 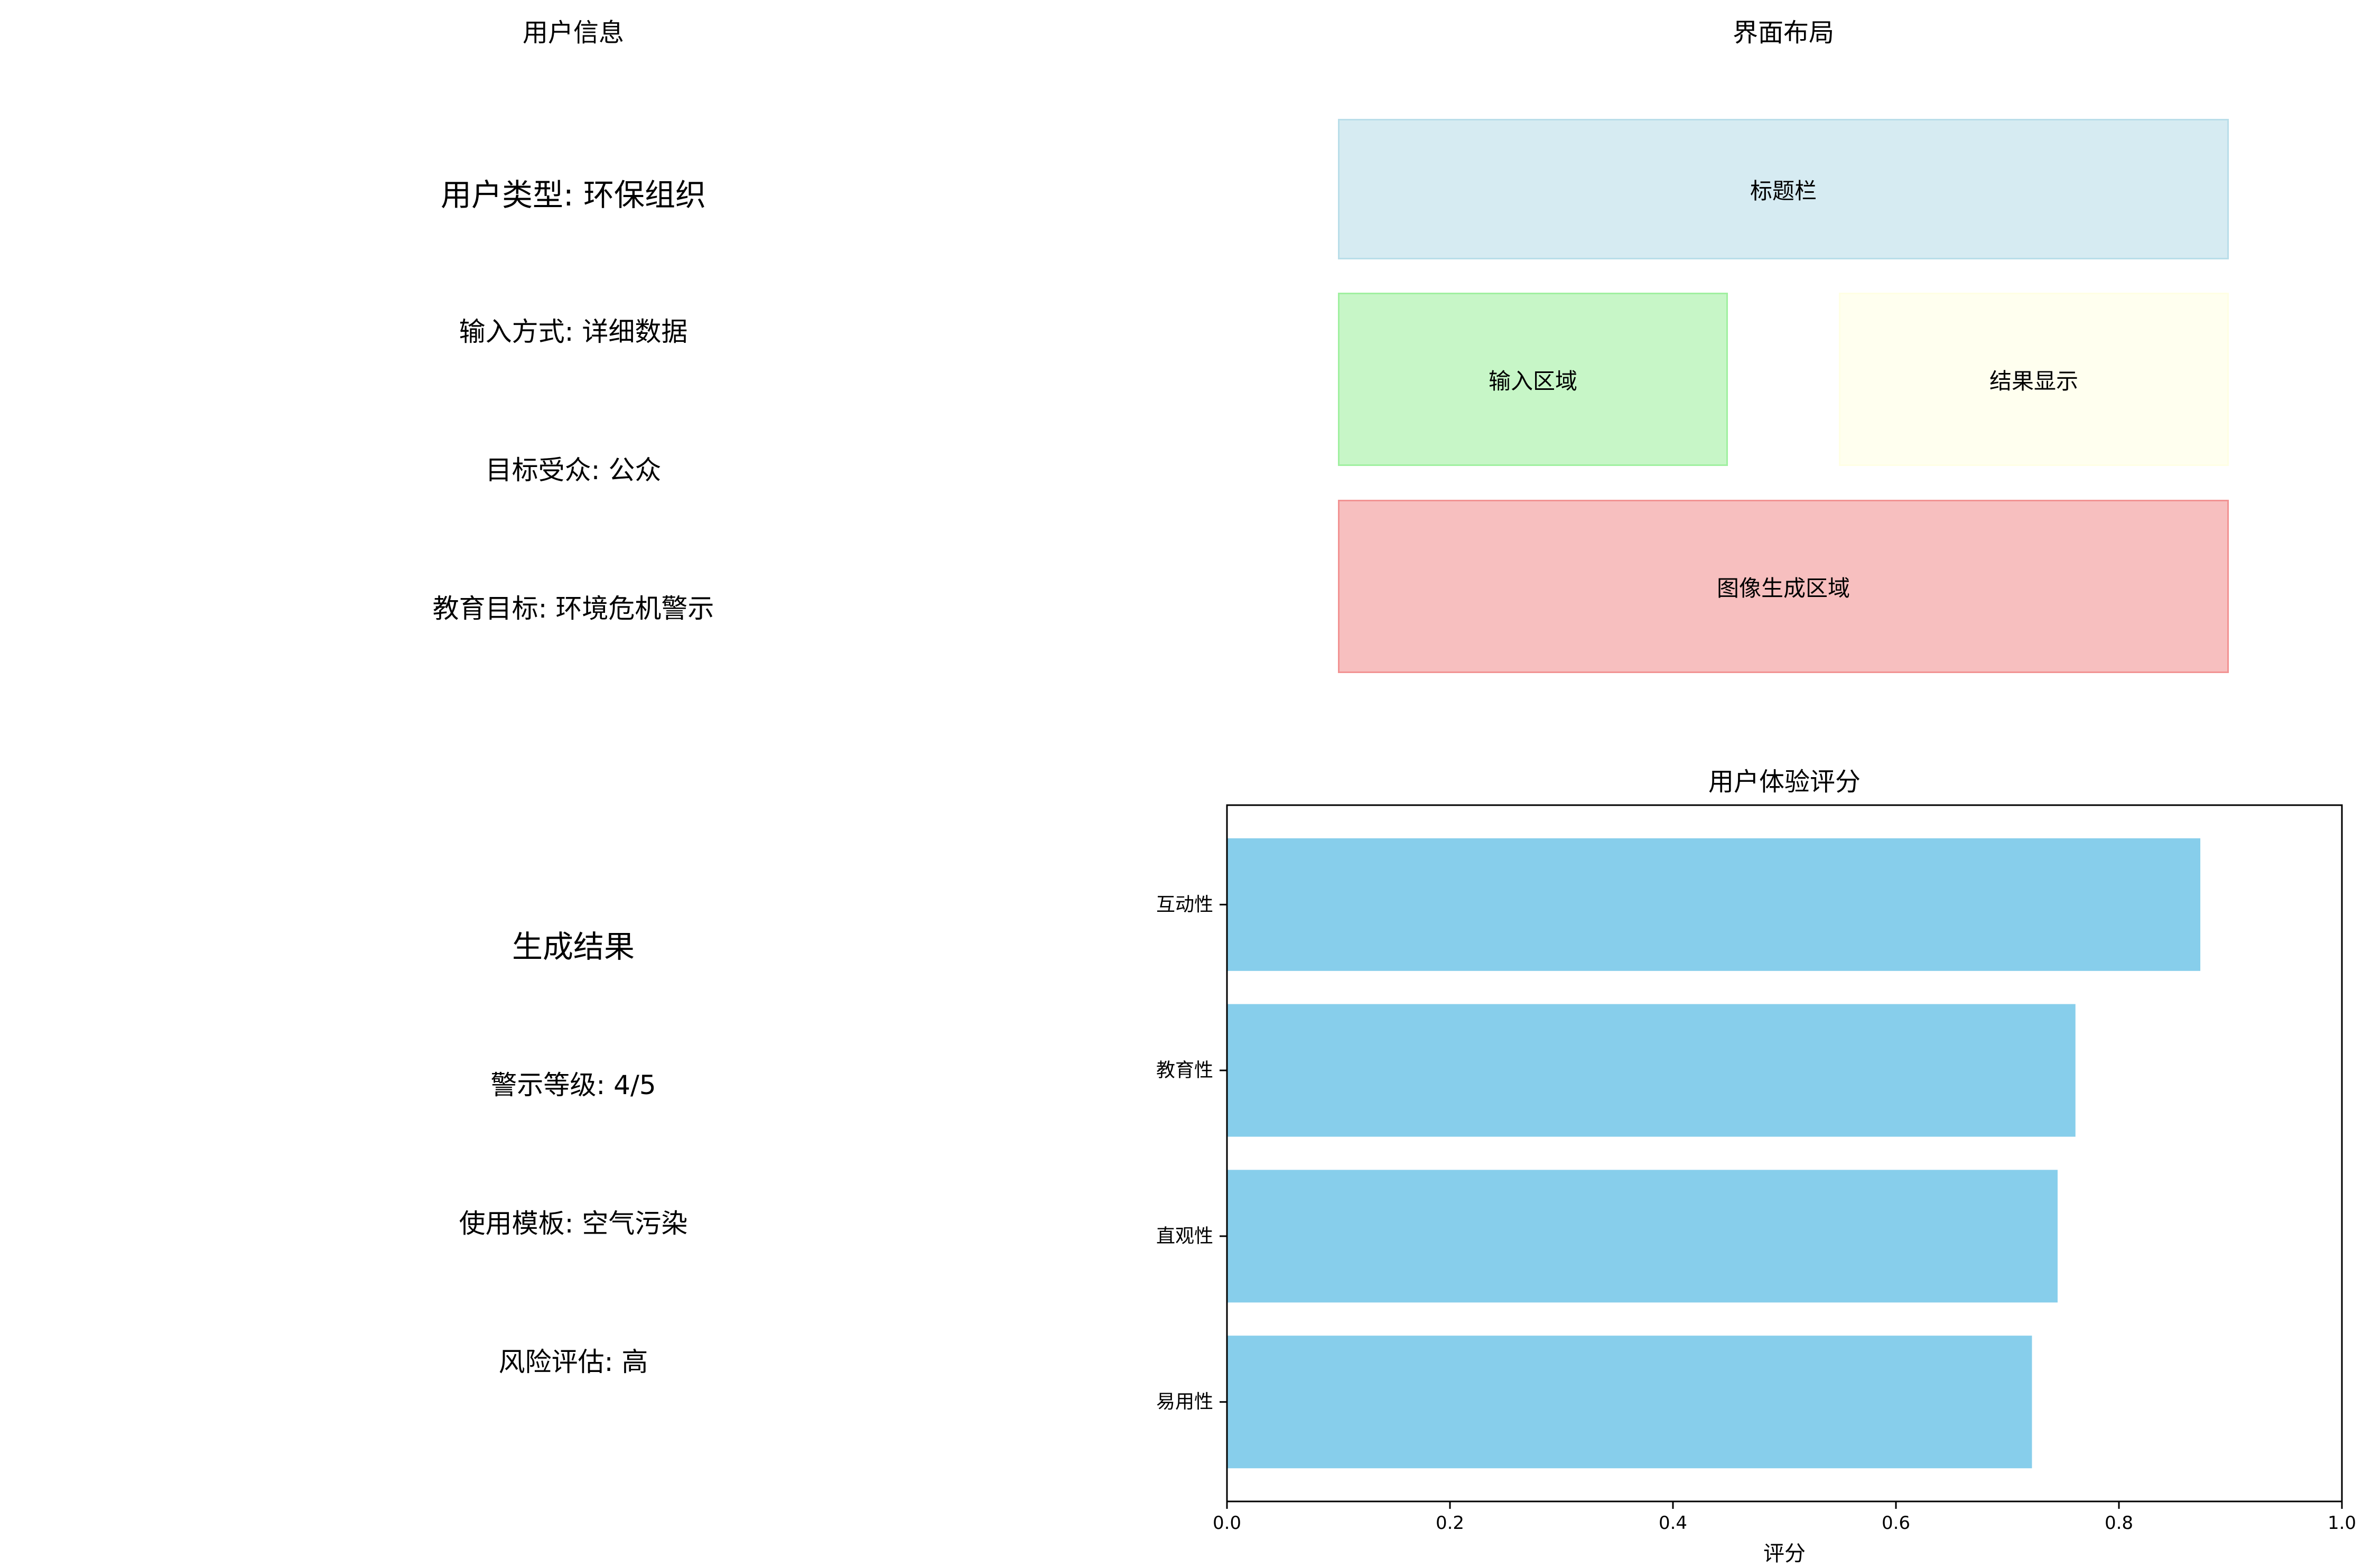 I want to click on layout-block-result-display-label: 结果显示, so click(x=2033, y=381).